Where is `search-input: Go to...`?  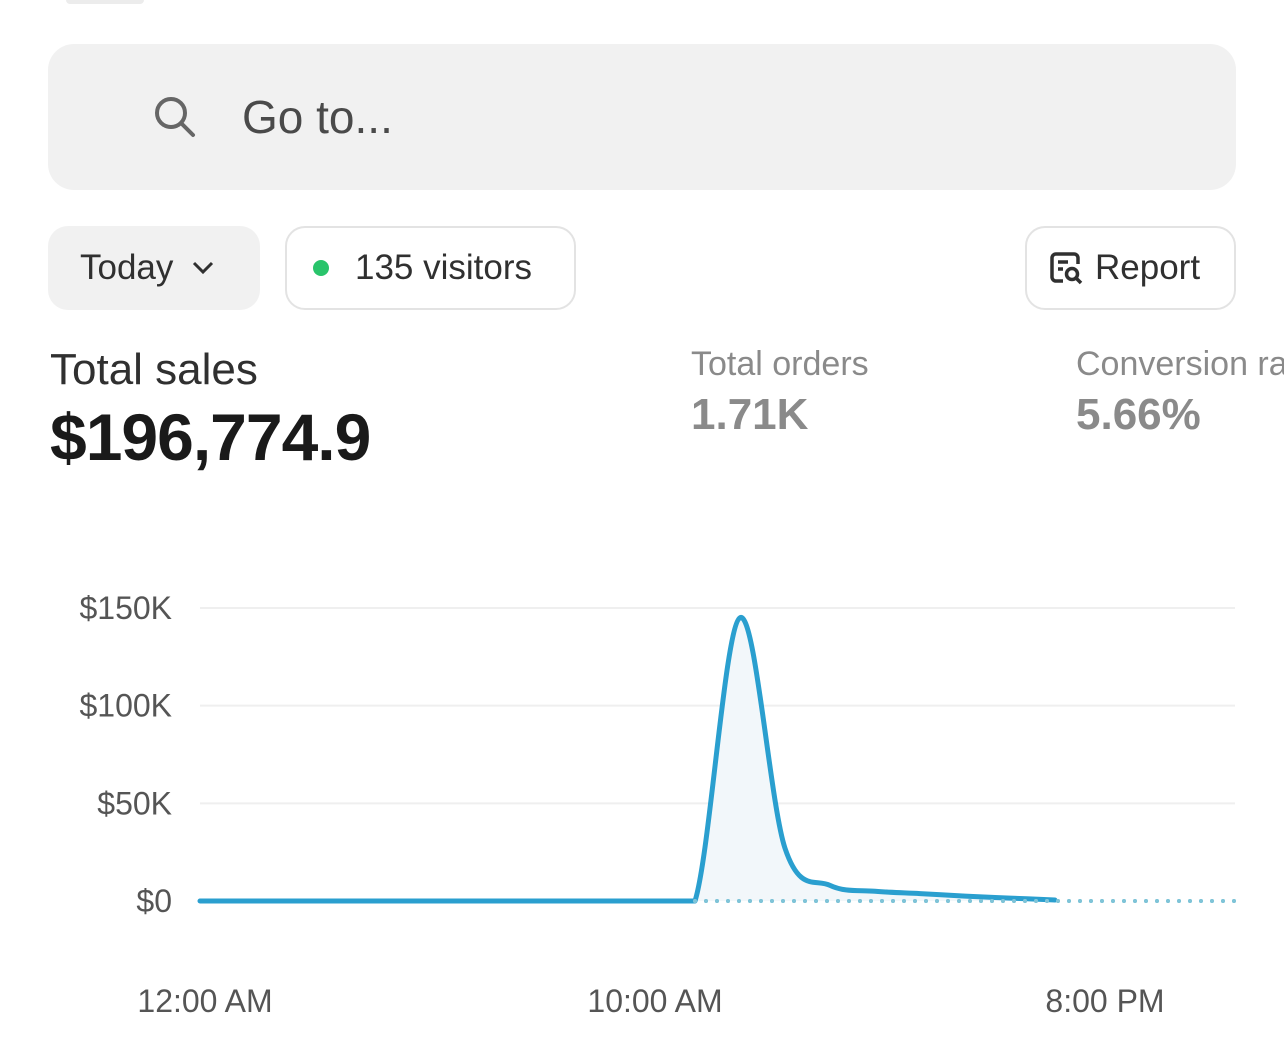
search-input: Go to... is located at coordinates (642, 117).